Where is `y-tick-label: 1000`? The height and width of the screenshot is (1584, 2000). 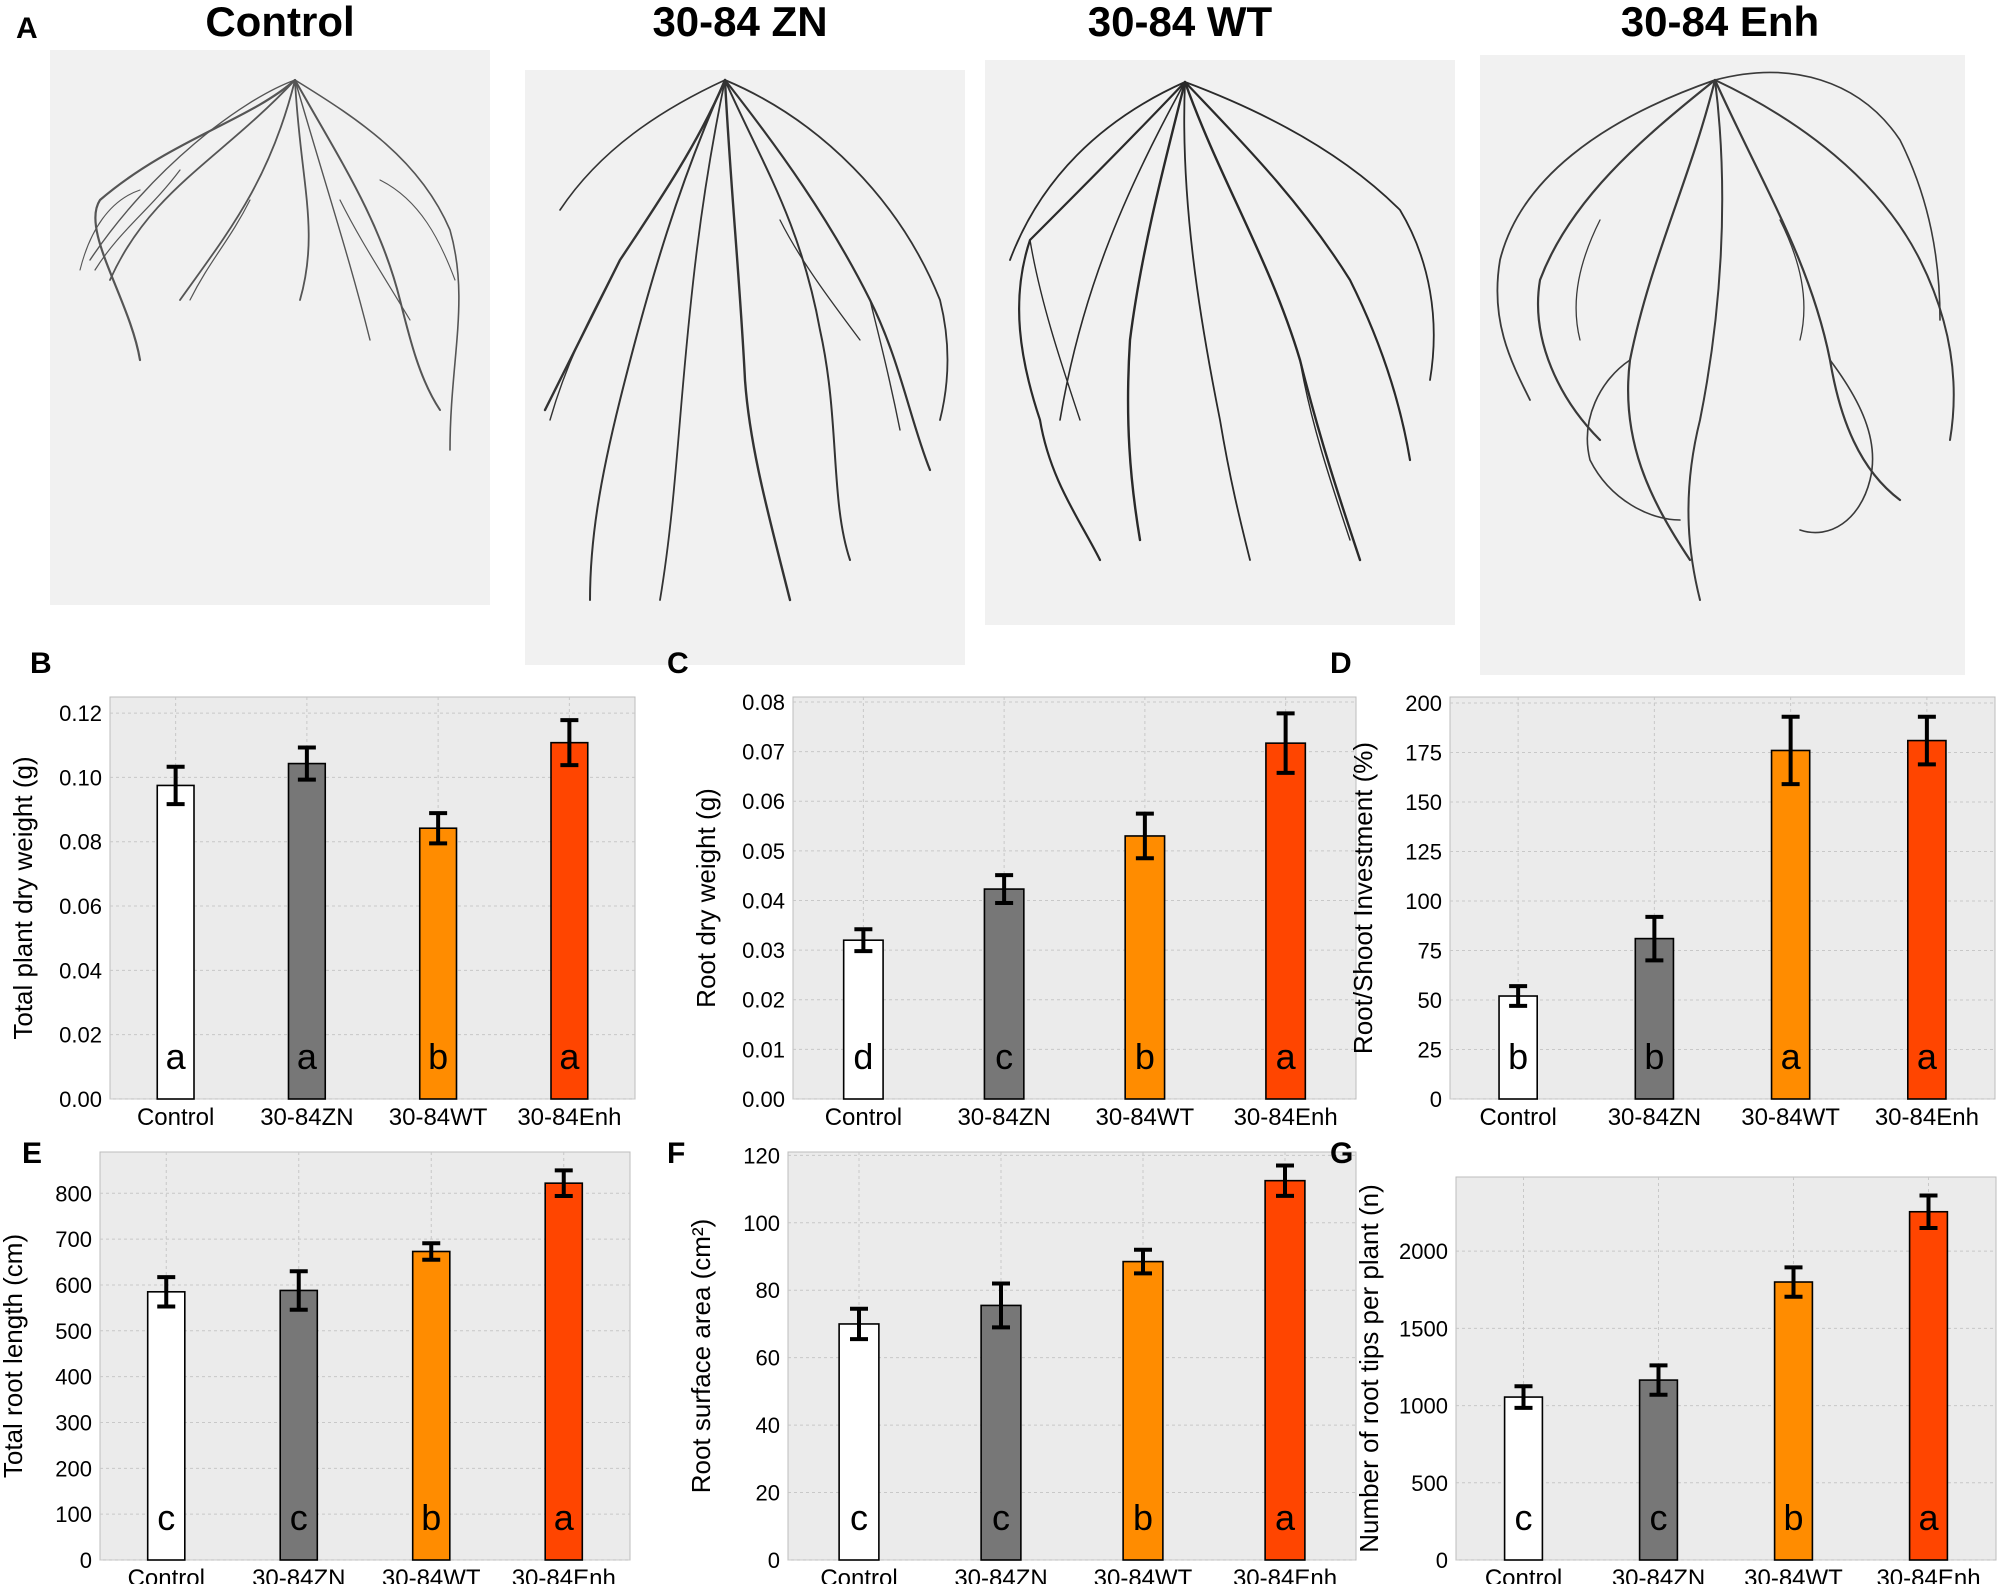
y-tick-label: 1000 is located at coordinates (1423, 1406).